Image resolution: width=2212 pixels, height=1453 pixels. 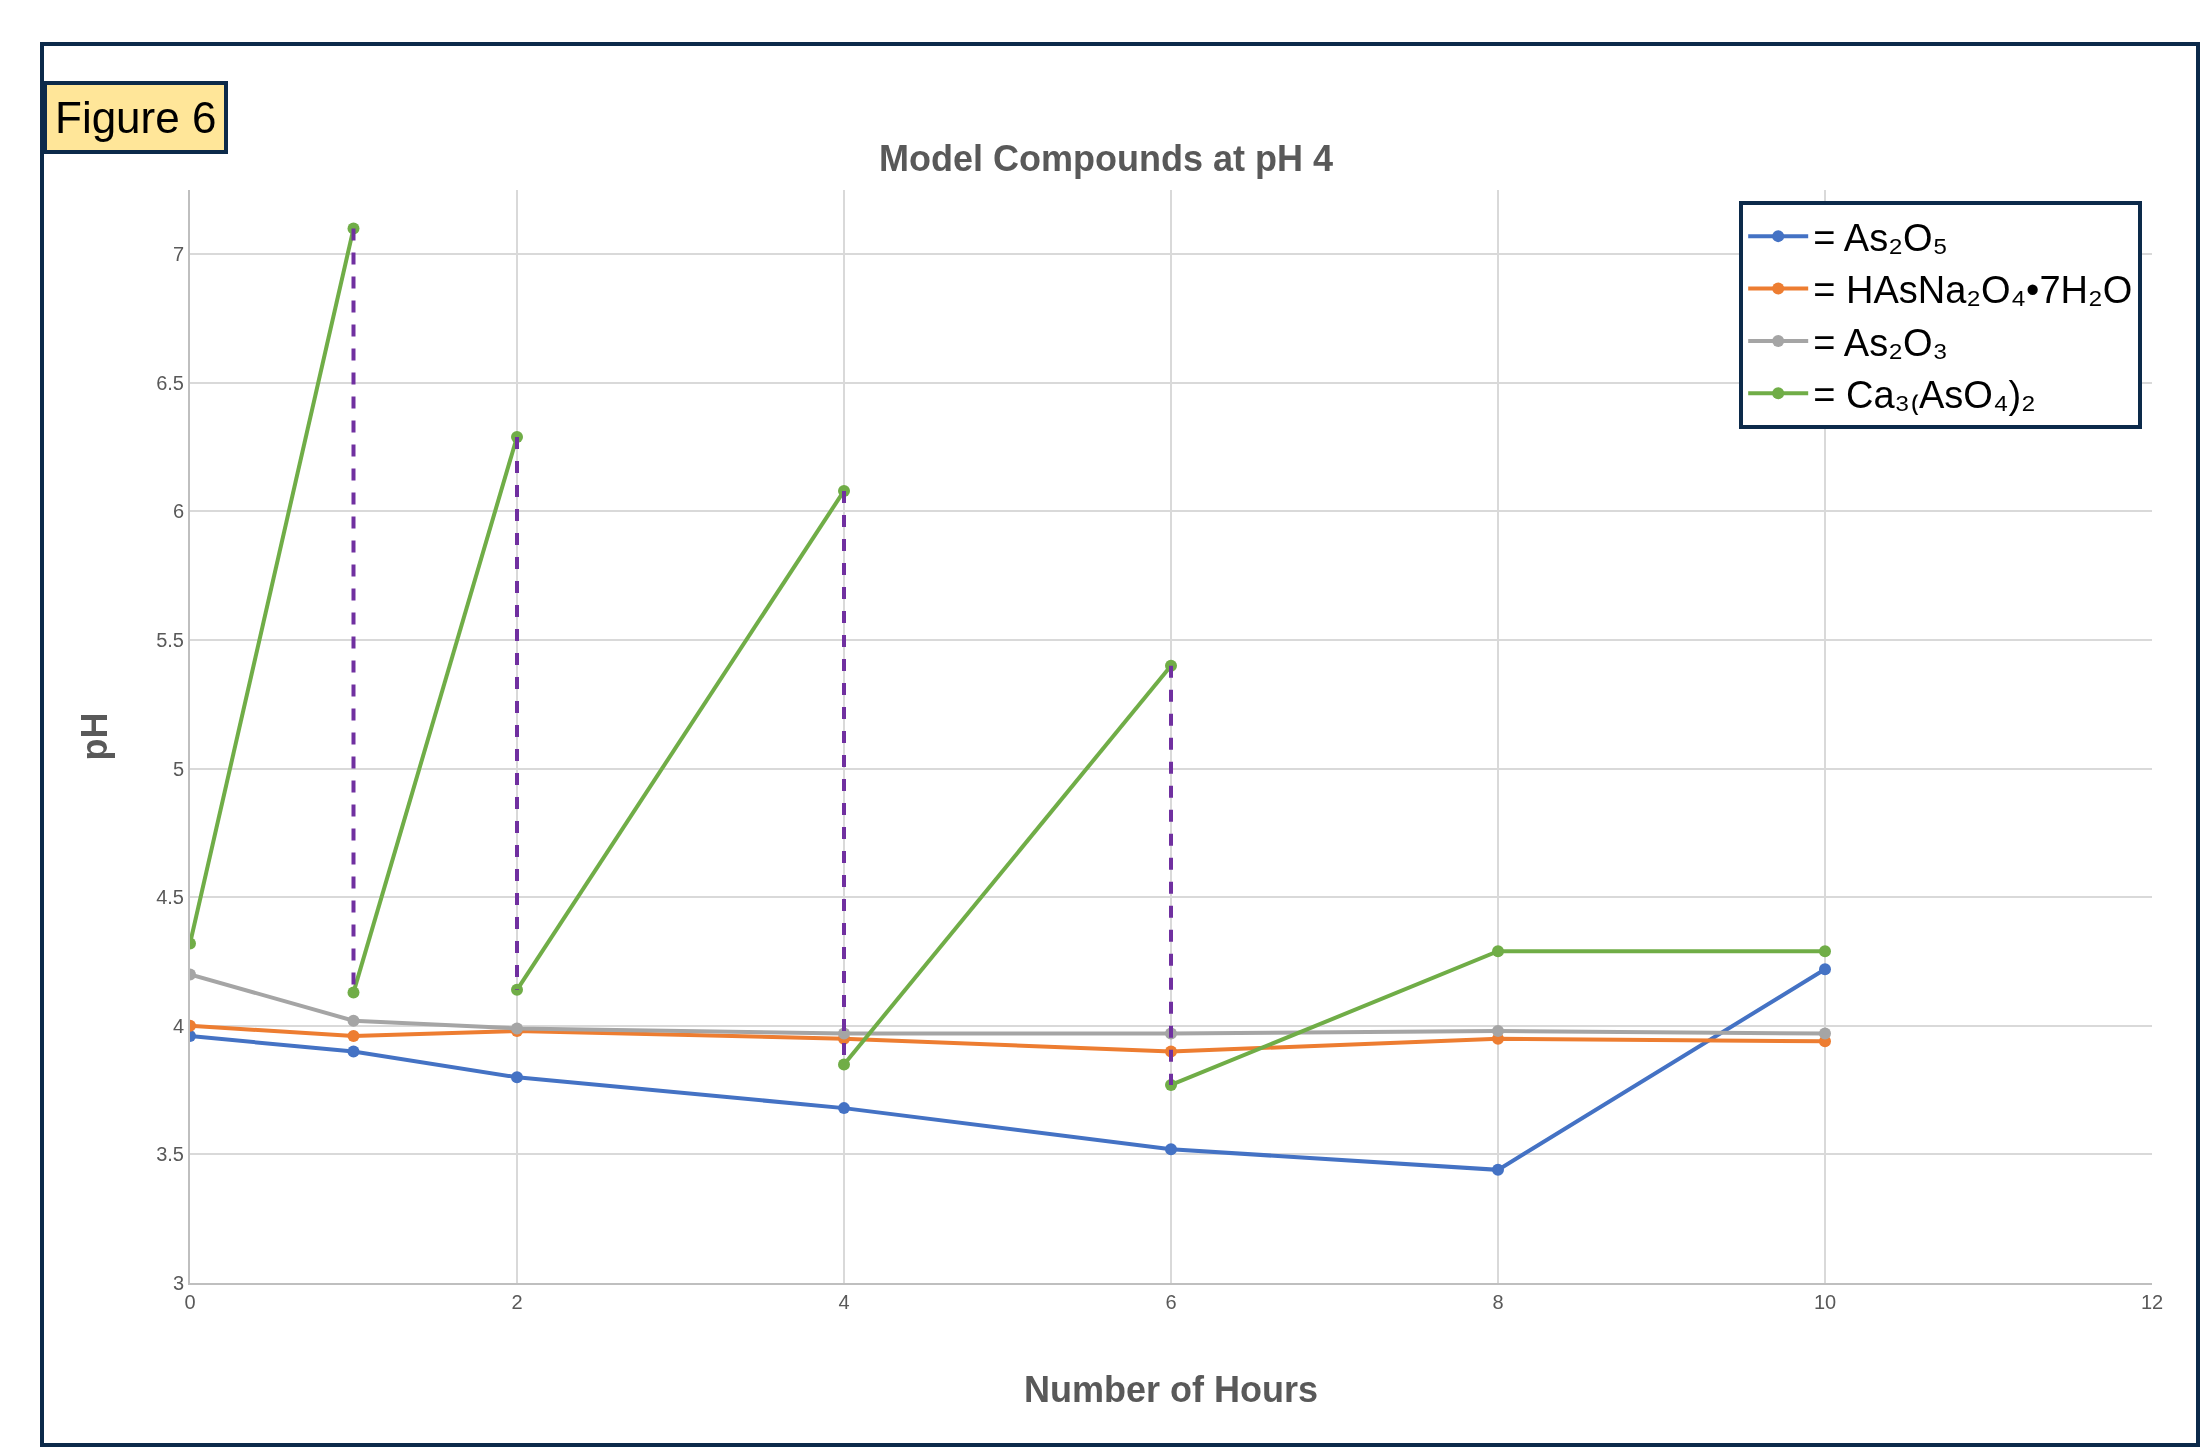 What do you see at coordinates (844, 1302) in the screenshot?
I see `x-tick-label: 4` at bounding box center [844, 1302].